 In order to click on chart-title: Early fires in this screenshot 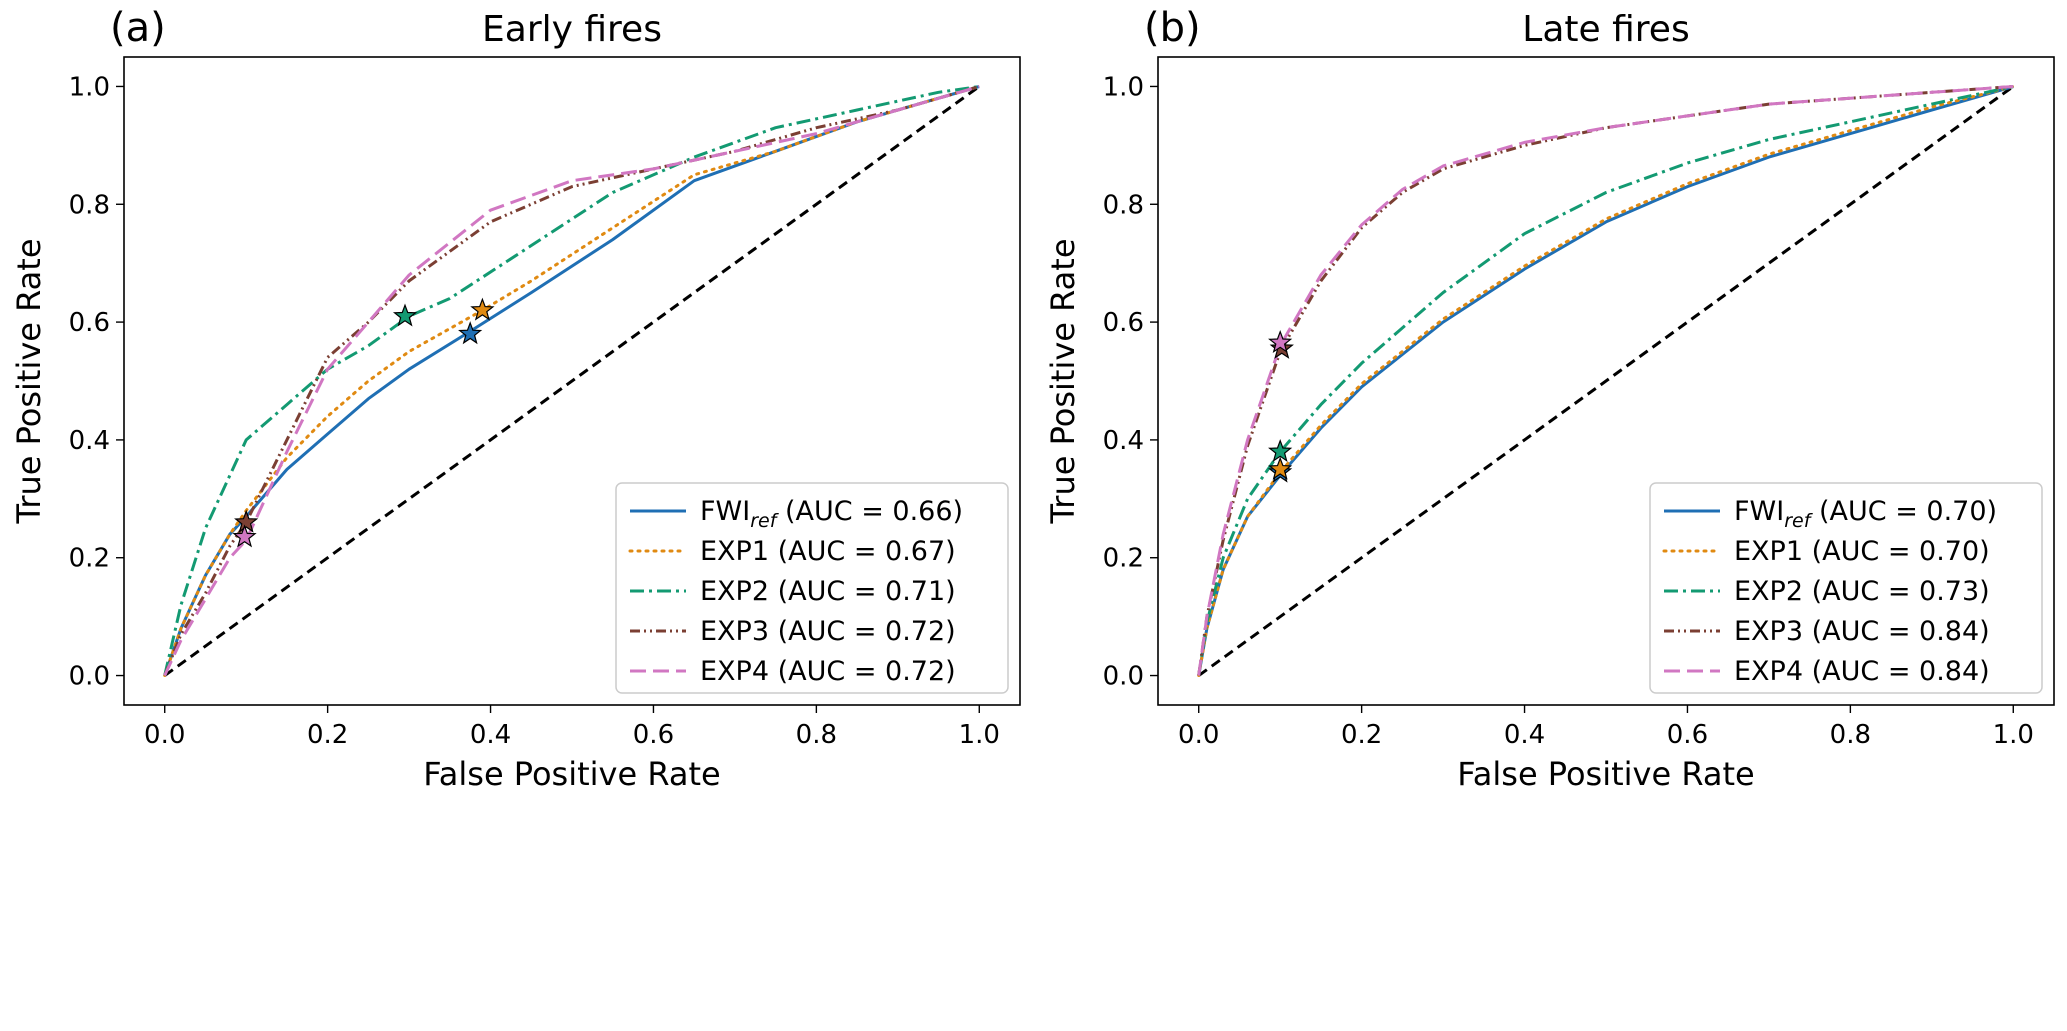, I will do `click(572, 29)`.